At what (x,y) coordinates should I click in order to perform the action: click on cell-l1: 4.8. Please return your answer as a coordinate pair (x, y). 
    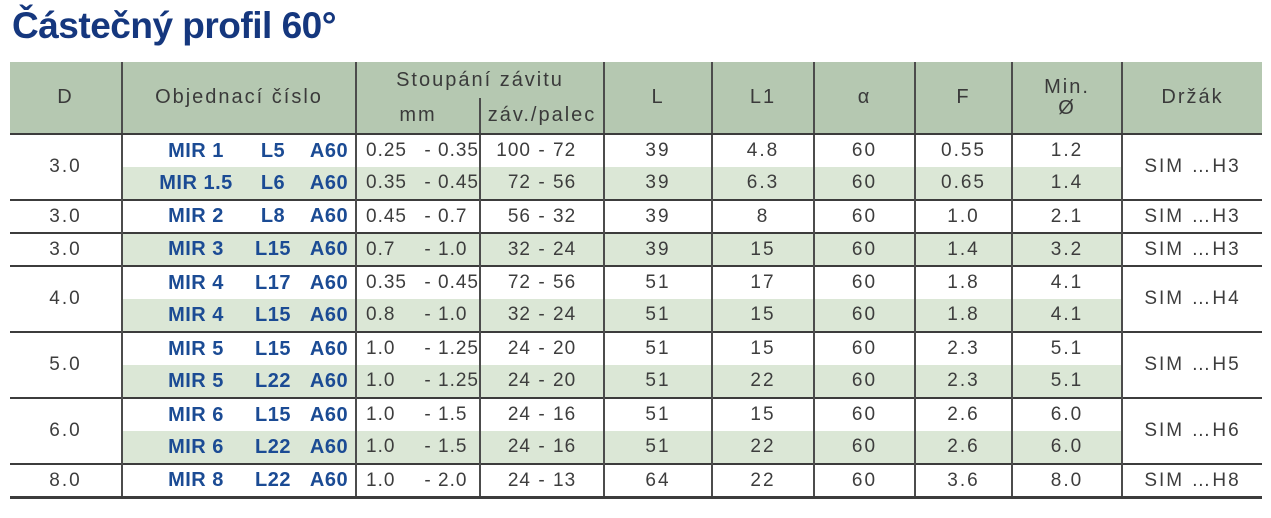
    Looking at the image, I should click on (762, 150).